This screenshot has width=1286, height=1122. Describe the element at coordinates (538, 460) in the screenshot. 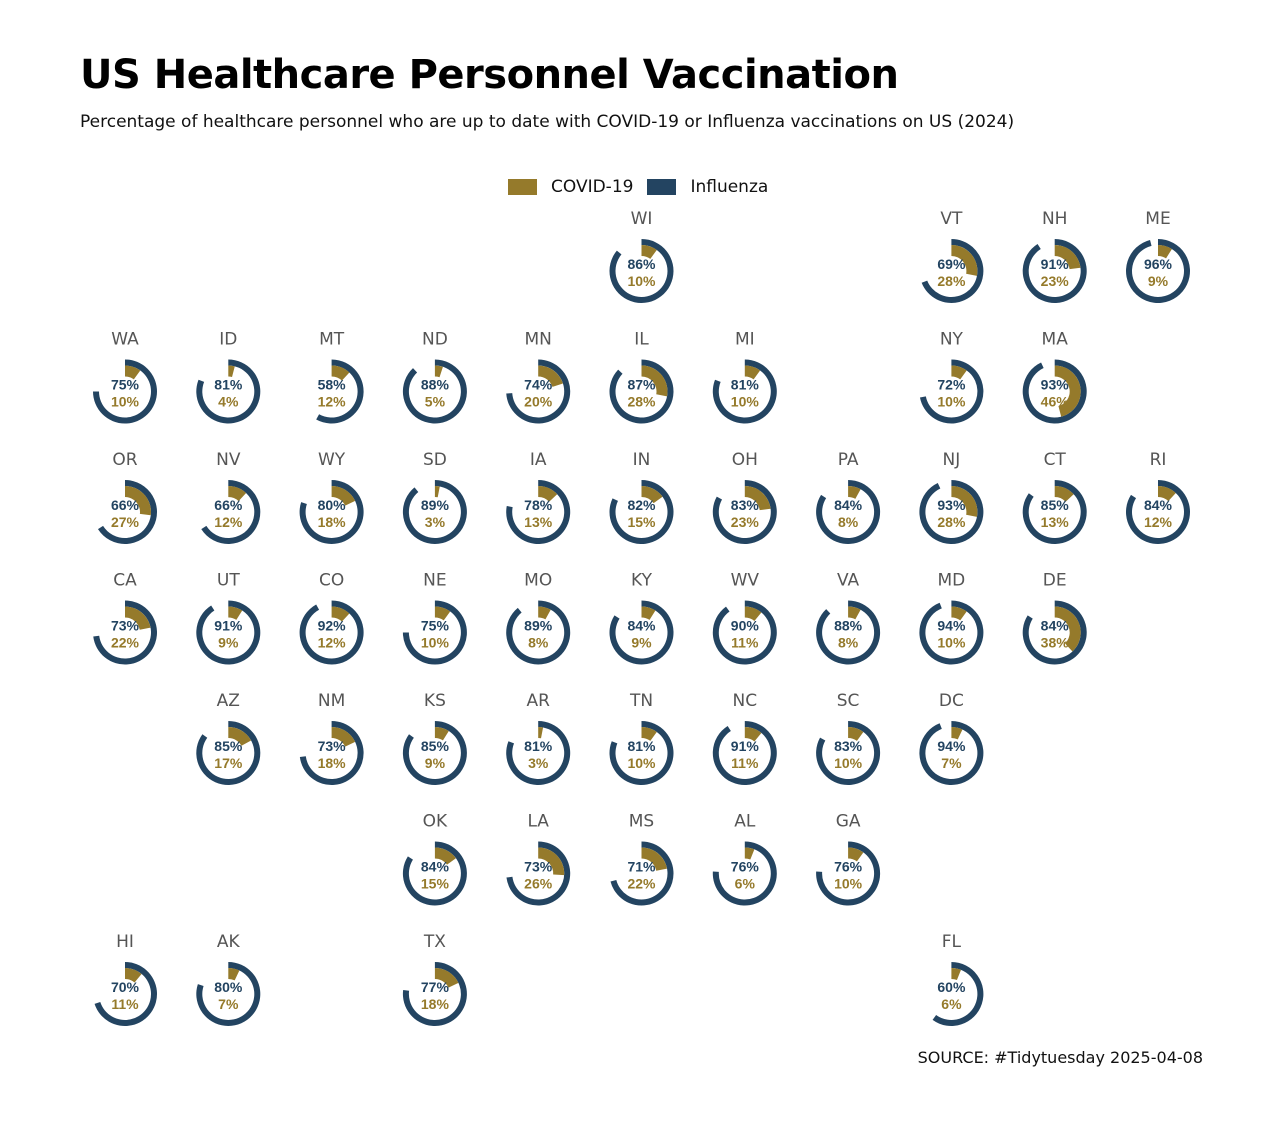

I see `state-label: IA` at that location.